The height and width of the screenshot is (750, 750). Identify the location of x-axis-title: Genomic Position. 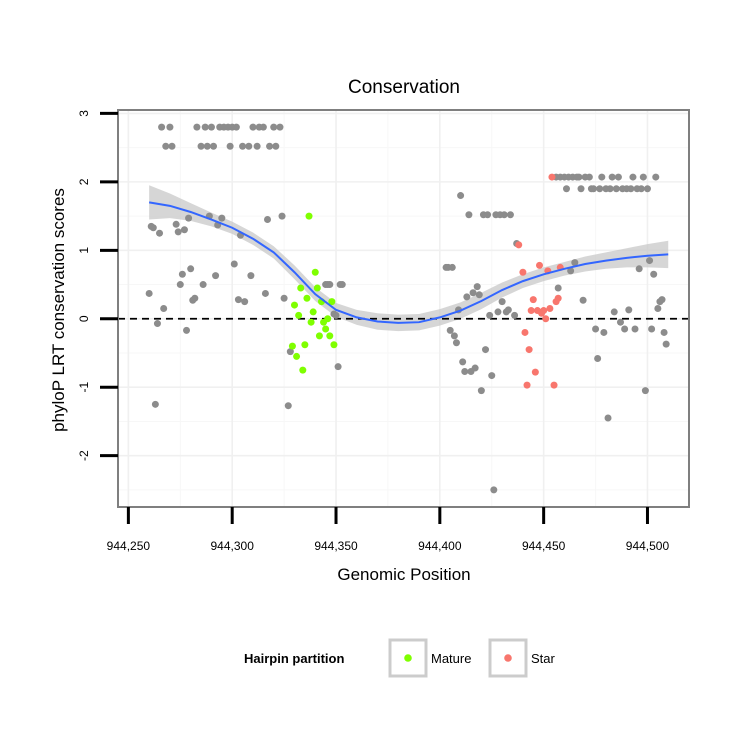
(403, 574).